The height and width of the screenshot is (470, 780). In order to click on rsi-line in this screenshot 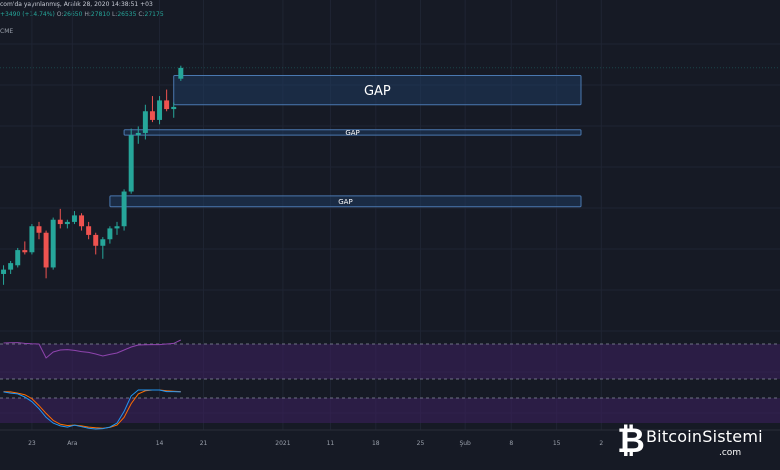, I will do `click(92, 349)`.